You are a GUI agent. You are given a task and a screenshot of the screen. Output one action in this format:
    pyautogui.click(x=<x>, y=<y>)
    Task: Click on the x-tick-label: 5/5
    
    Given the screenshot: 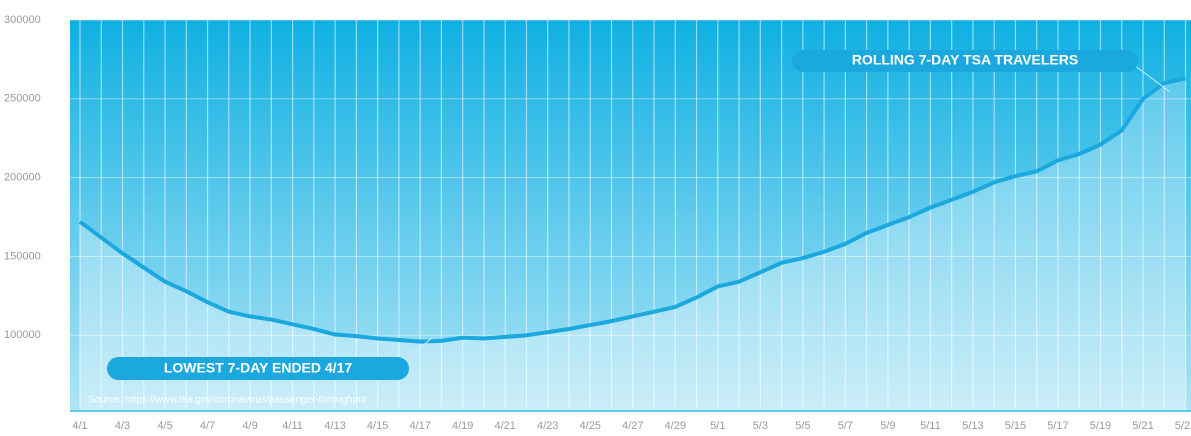 What is the action you would take?
    pyautogui.click(x=802, y=426)
    